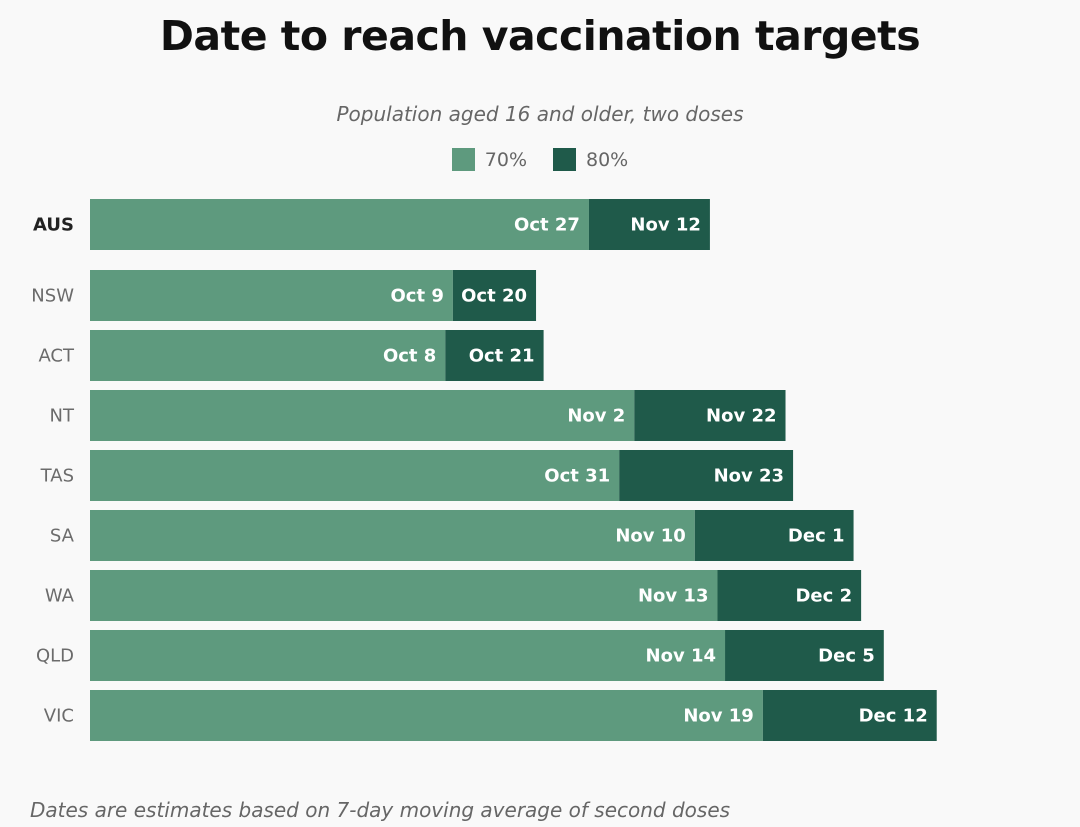 The image size is (1080, 827). What do you see at coordinates (650, 536) in the screenshot?
I see `data-label-70-sa: Nov 10` at bounding box center [650, 536].